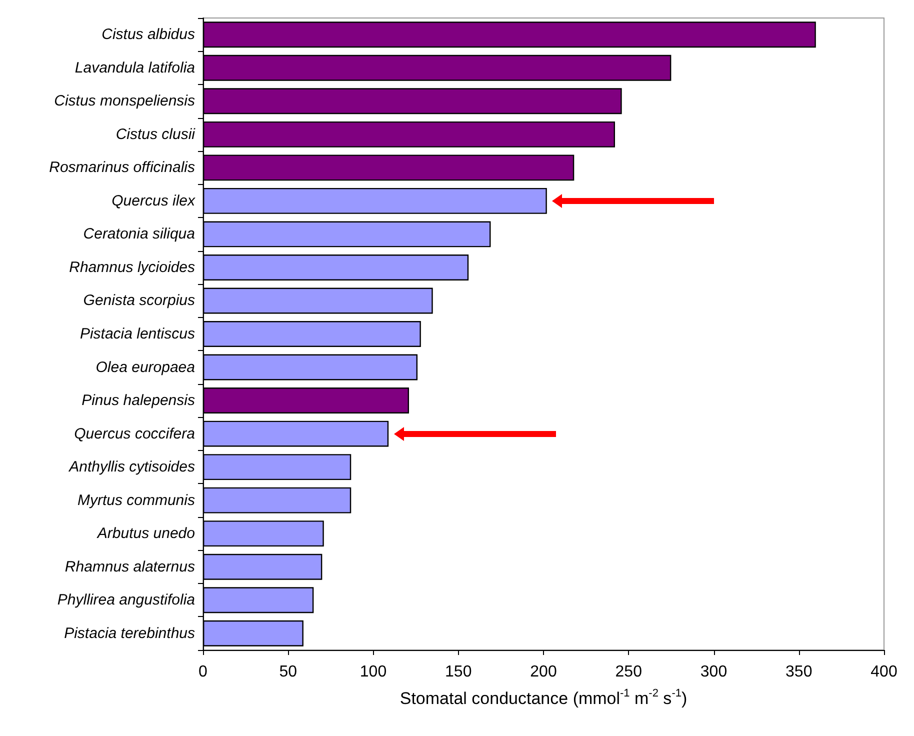 The width and height of the screenshot is (914, 736). Describe the element at coordinates (154, 201) in the screenshot. I see `y-tick-label: Quercus ilex` at that location.